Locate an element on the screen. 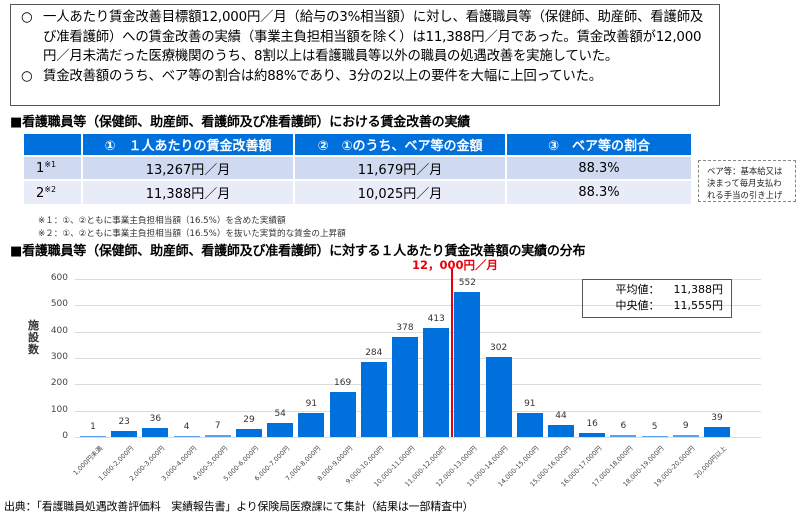  bar-value-label: 16 is located at coordinates (592, 423).